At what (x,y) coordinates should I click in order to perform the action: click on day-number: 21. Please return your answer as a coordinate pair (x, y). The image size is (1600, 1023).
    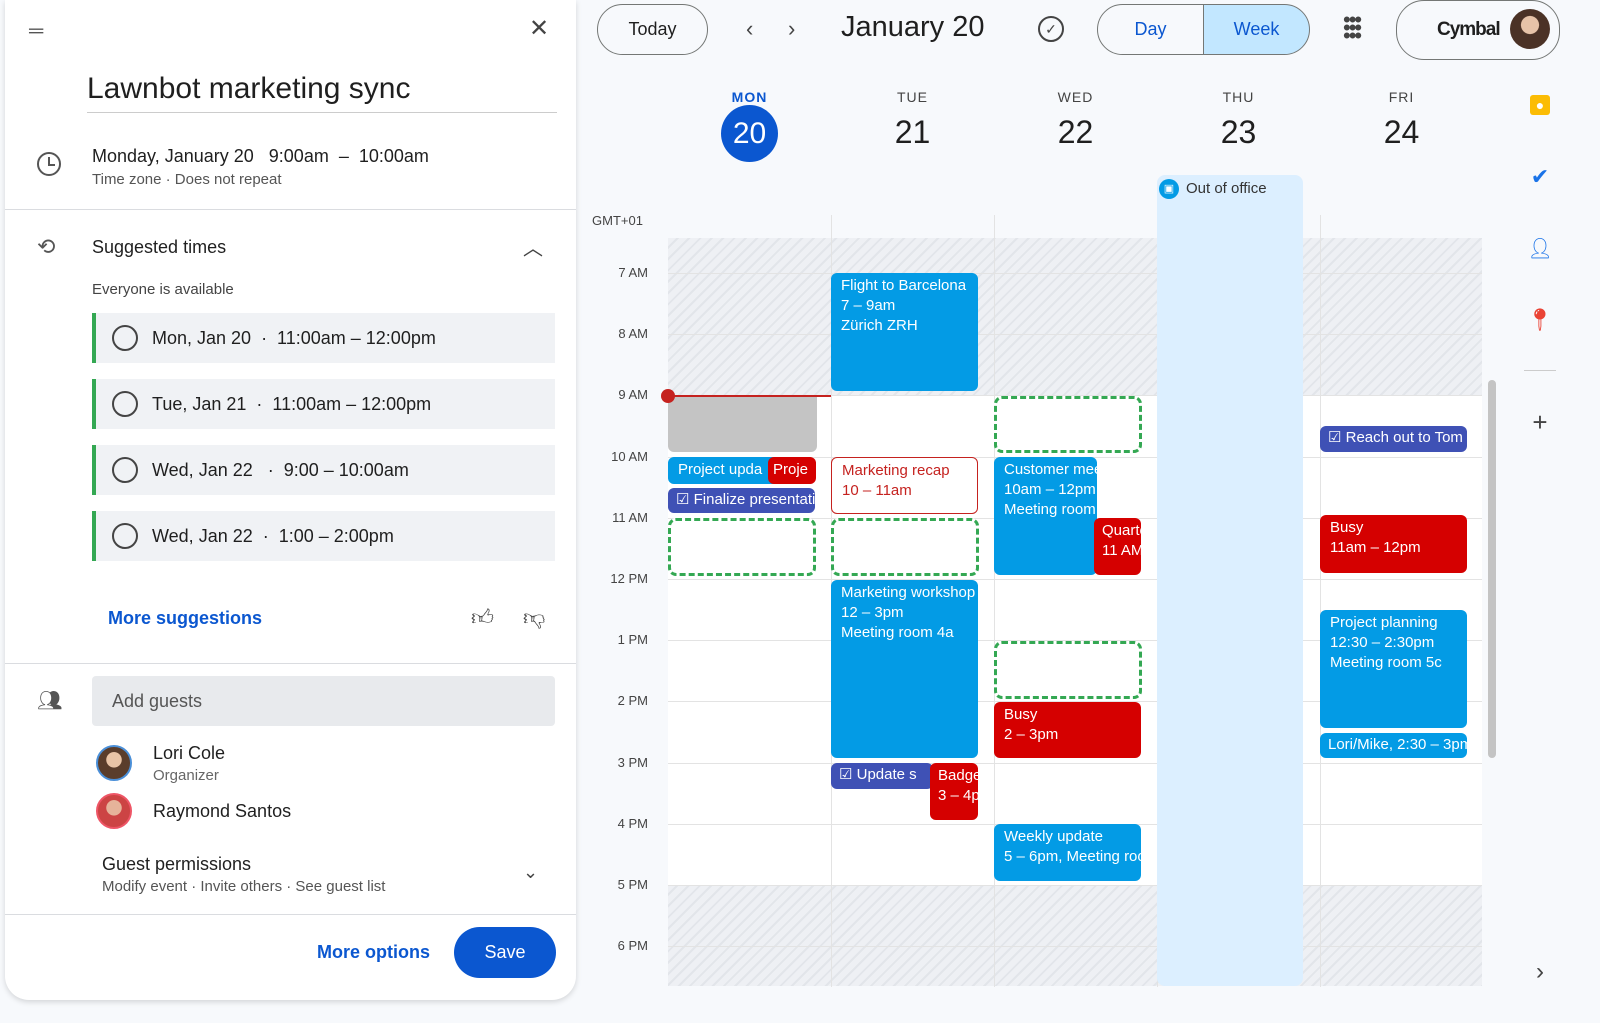
    Looking at the image, I should click on (912, 132).